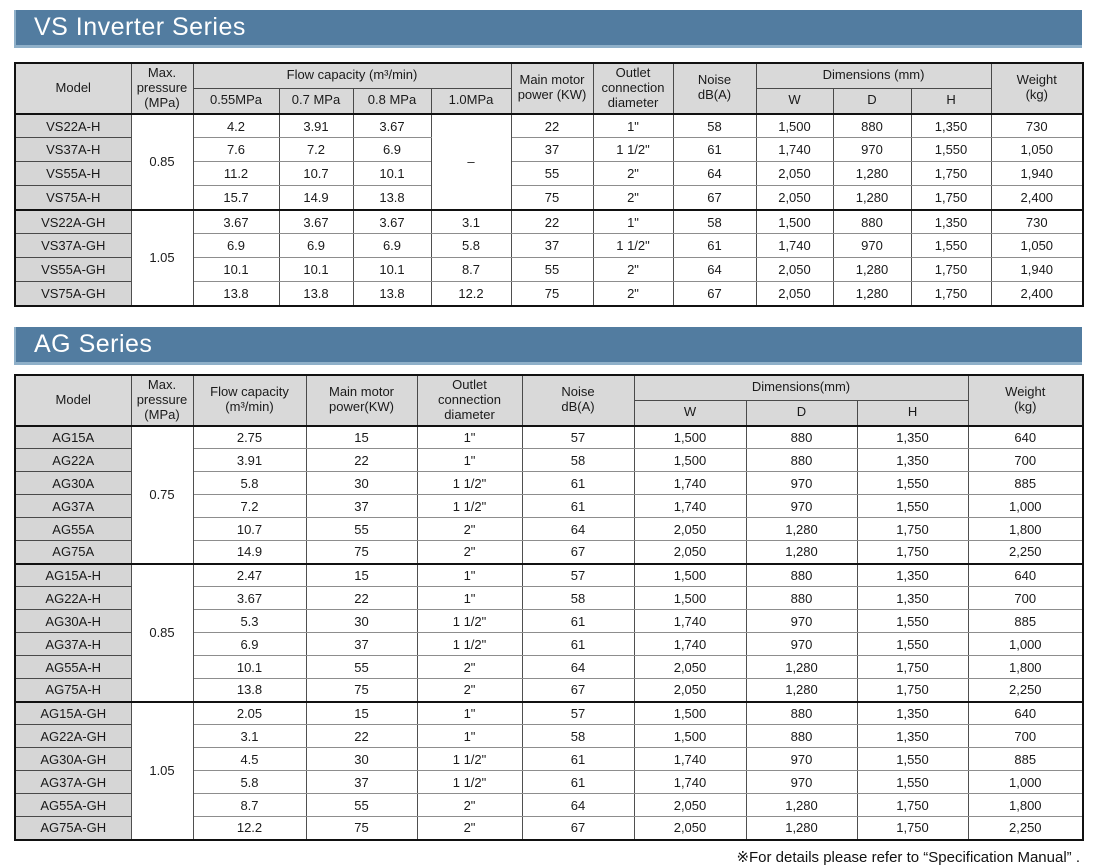  Describe the element at coordinates (249, 713) in the screenshot. I see `flow-value-cell: 2.05` at that location.